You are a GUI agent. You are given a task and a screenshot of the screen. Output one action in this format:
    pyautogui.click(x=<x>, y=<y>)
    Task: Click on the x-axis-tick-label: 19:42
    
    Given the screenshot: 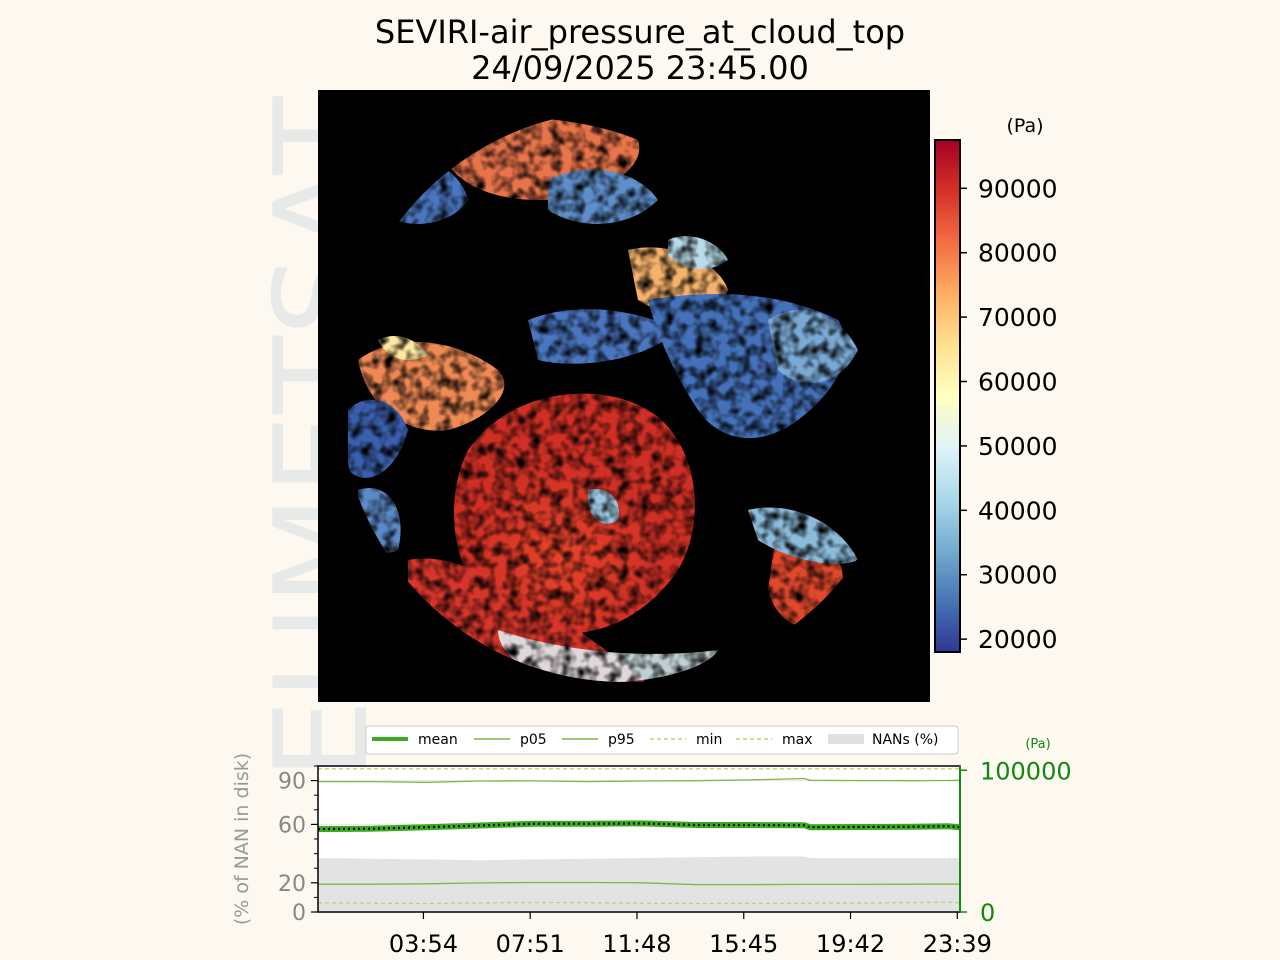 What is the action you would take?
    pyautogui.click(x=850, y=944)
    